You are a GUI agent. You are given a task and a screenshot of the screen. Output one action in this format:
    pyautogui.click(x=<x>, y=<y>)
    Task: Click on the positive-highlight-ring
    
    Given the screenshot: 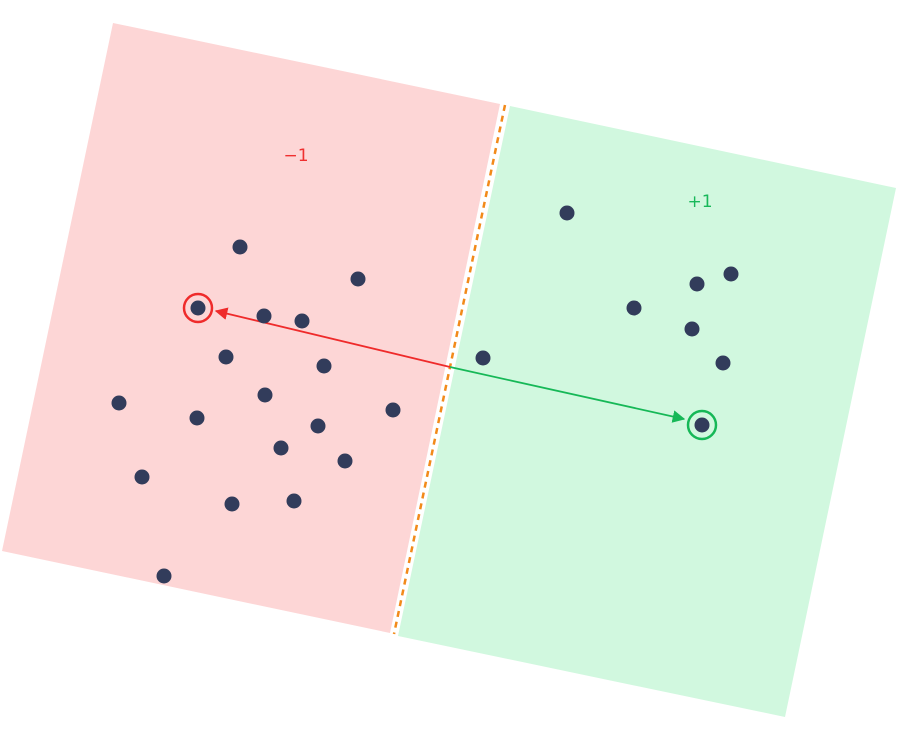 What is the action you would take?
    pyautogui.click(x=702, y=425)
    